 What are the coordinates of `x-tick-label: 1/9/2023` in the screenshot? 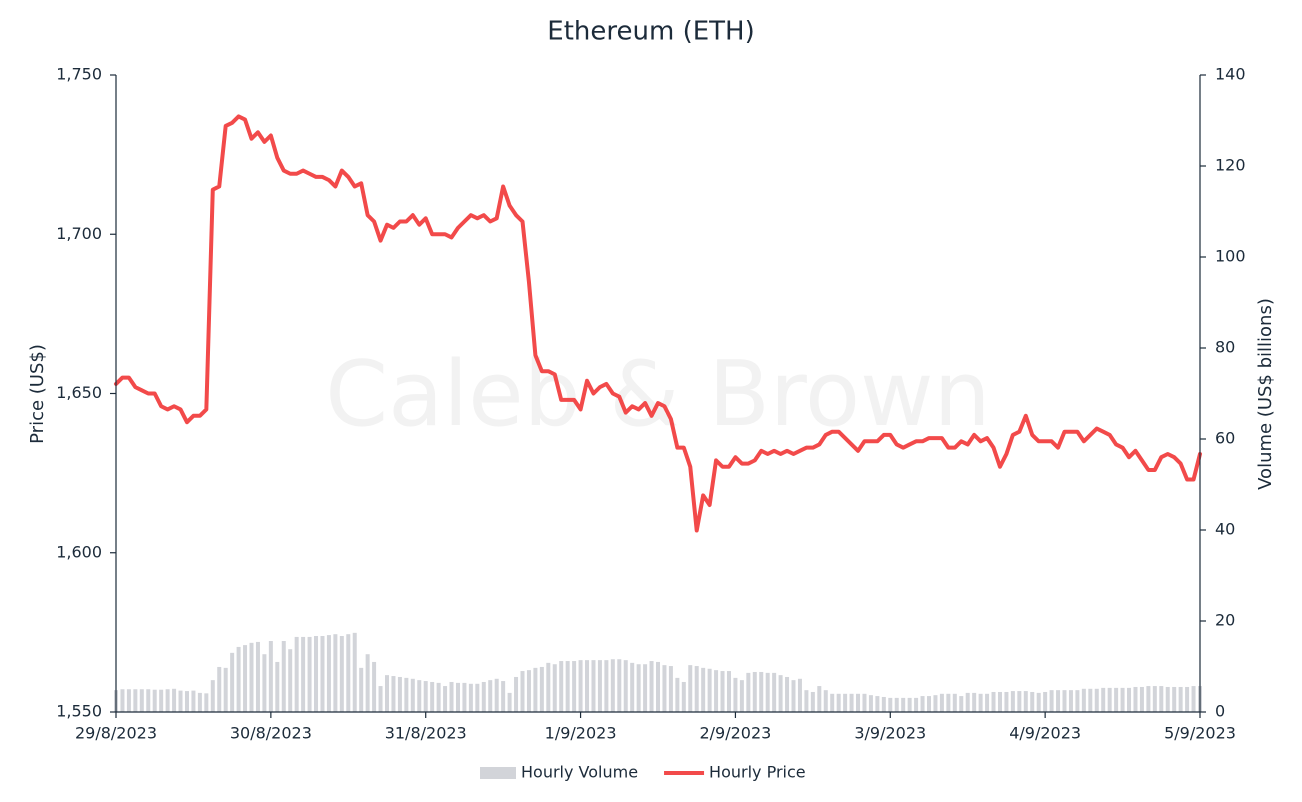 It's located at (581, 733).